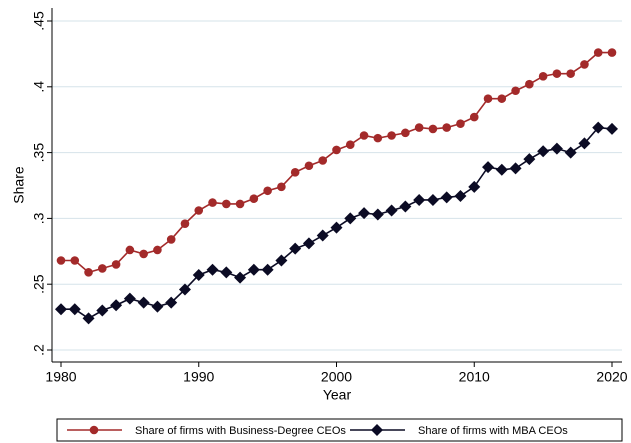 The height and width of the screenshot is (443, 631). Describe the element at coordinates (39, 87) in the screenshot. I see `y-tick-label: .4` at that location.